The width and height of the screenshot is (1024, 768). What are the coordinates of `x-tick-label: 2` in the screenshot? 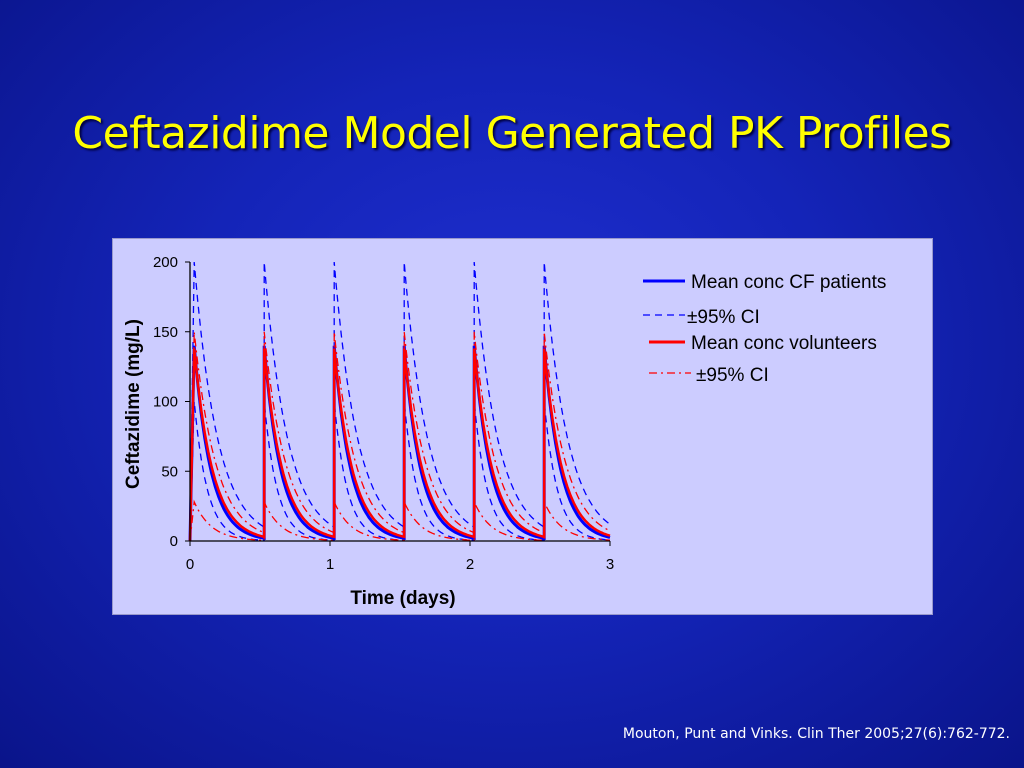 It's located at (470, 564).